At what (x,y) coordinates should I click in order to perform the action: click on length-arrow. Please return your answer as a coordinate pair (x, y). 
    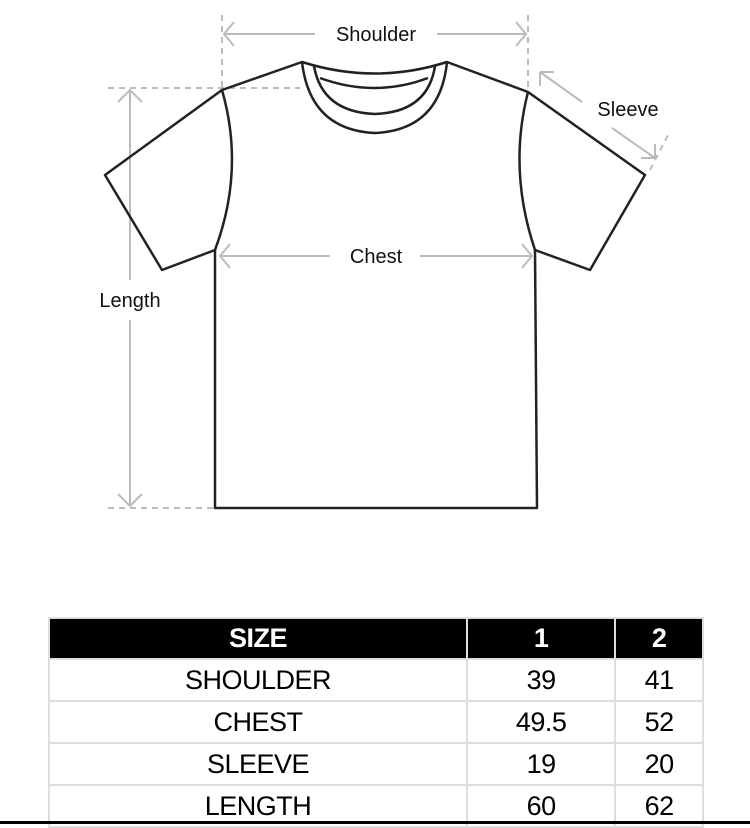
    Looking at the image, I should click on (130, 298).